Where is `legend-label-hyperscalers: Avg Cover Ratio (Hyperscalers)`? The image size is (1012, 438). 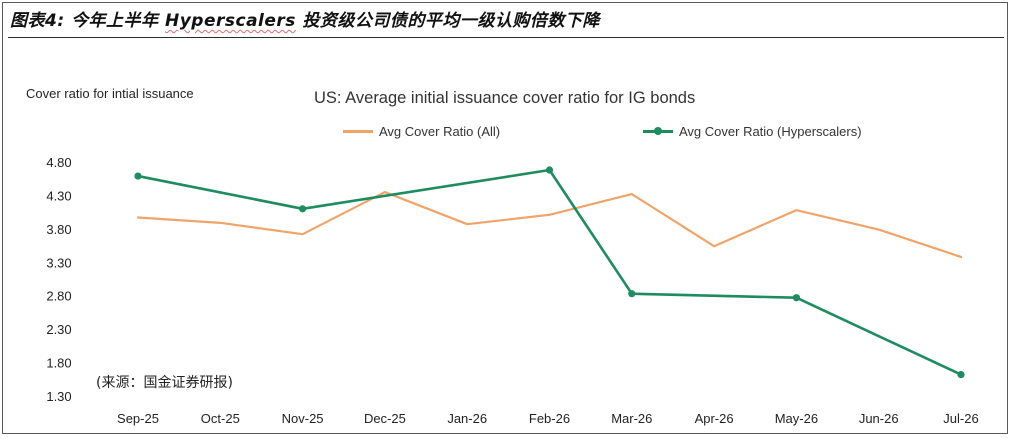 legend-label-hyperscalers: Avg Cover Ratio (Hyperscalers) is located at coordinates (770, 131).